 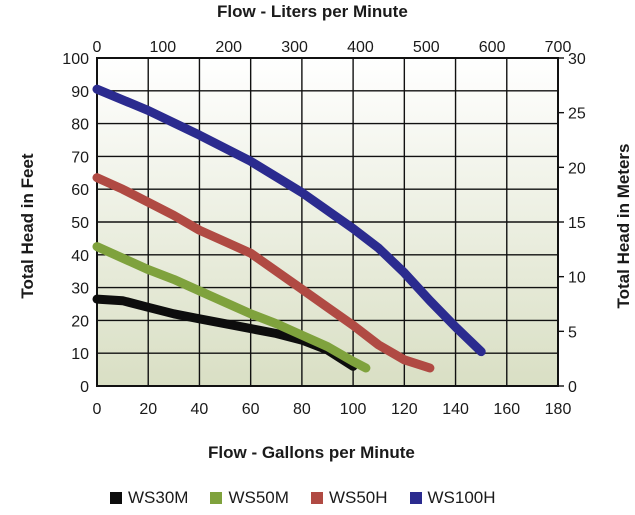 I want to click on legend-label: WS50M, so click(x=258, y=497).